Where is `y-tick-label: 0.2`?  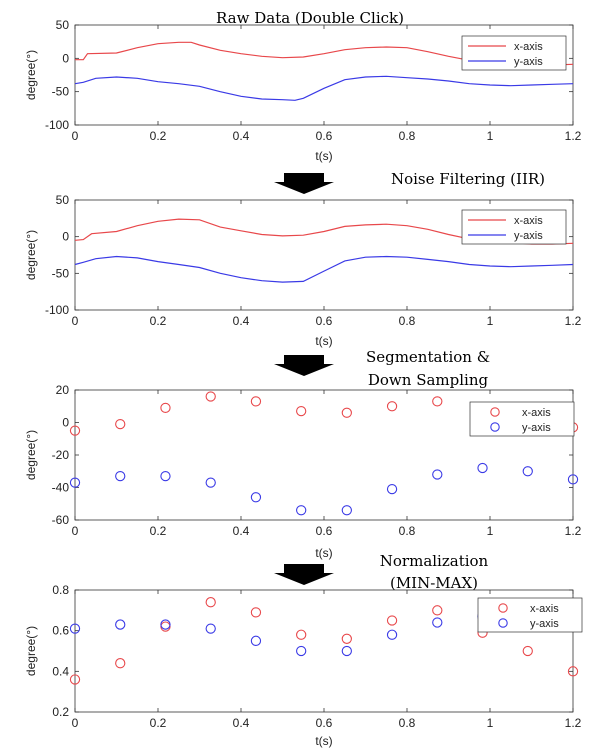
y-tick-label: 0.2 is located at coordinates (60, 712).